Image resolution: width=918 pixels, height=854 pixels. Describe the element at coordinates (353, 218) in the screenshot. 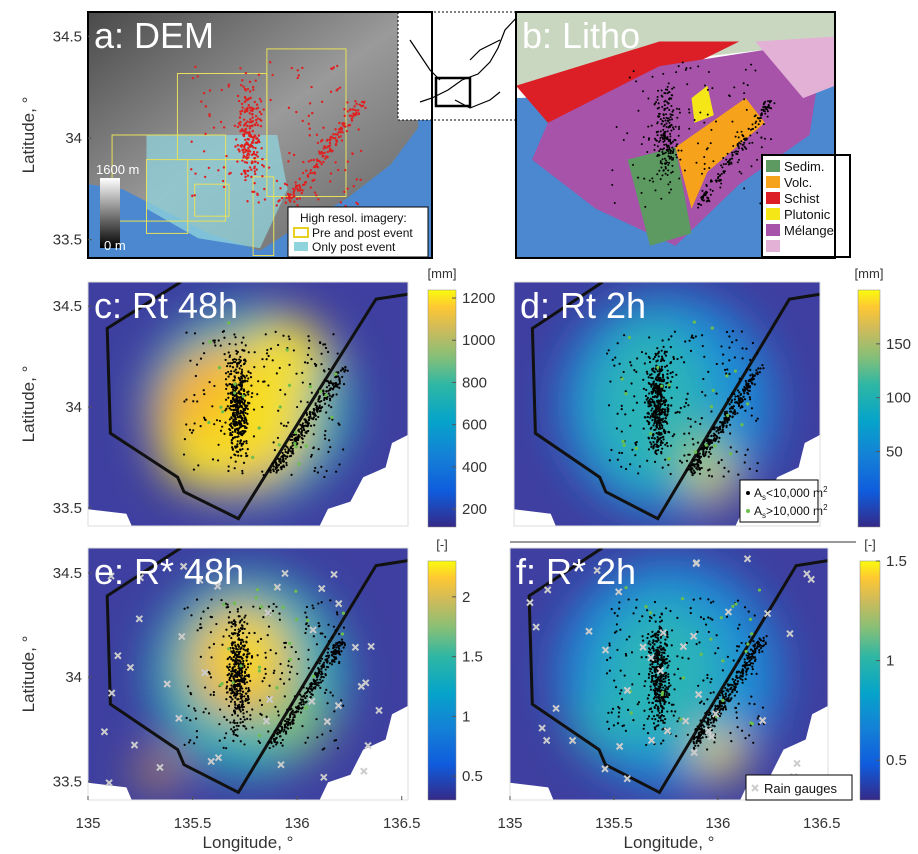

I see `legend-title: High resol. imagery:` at that location.